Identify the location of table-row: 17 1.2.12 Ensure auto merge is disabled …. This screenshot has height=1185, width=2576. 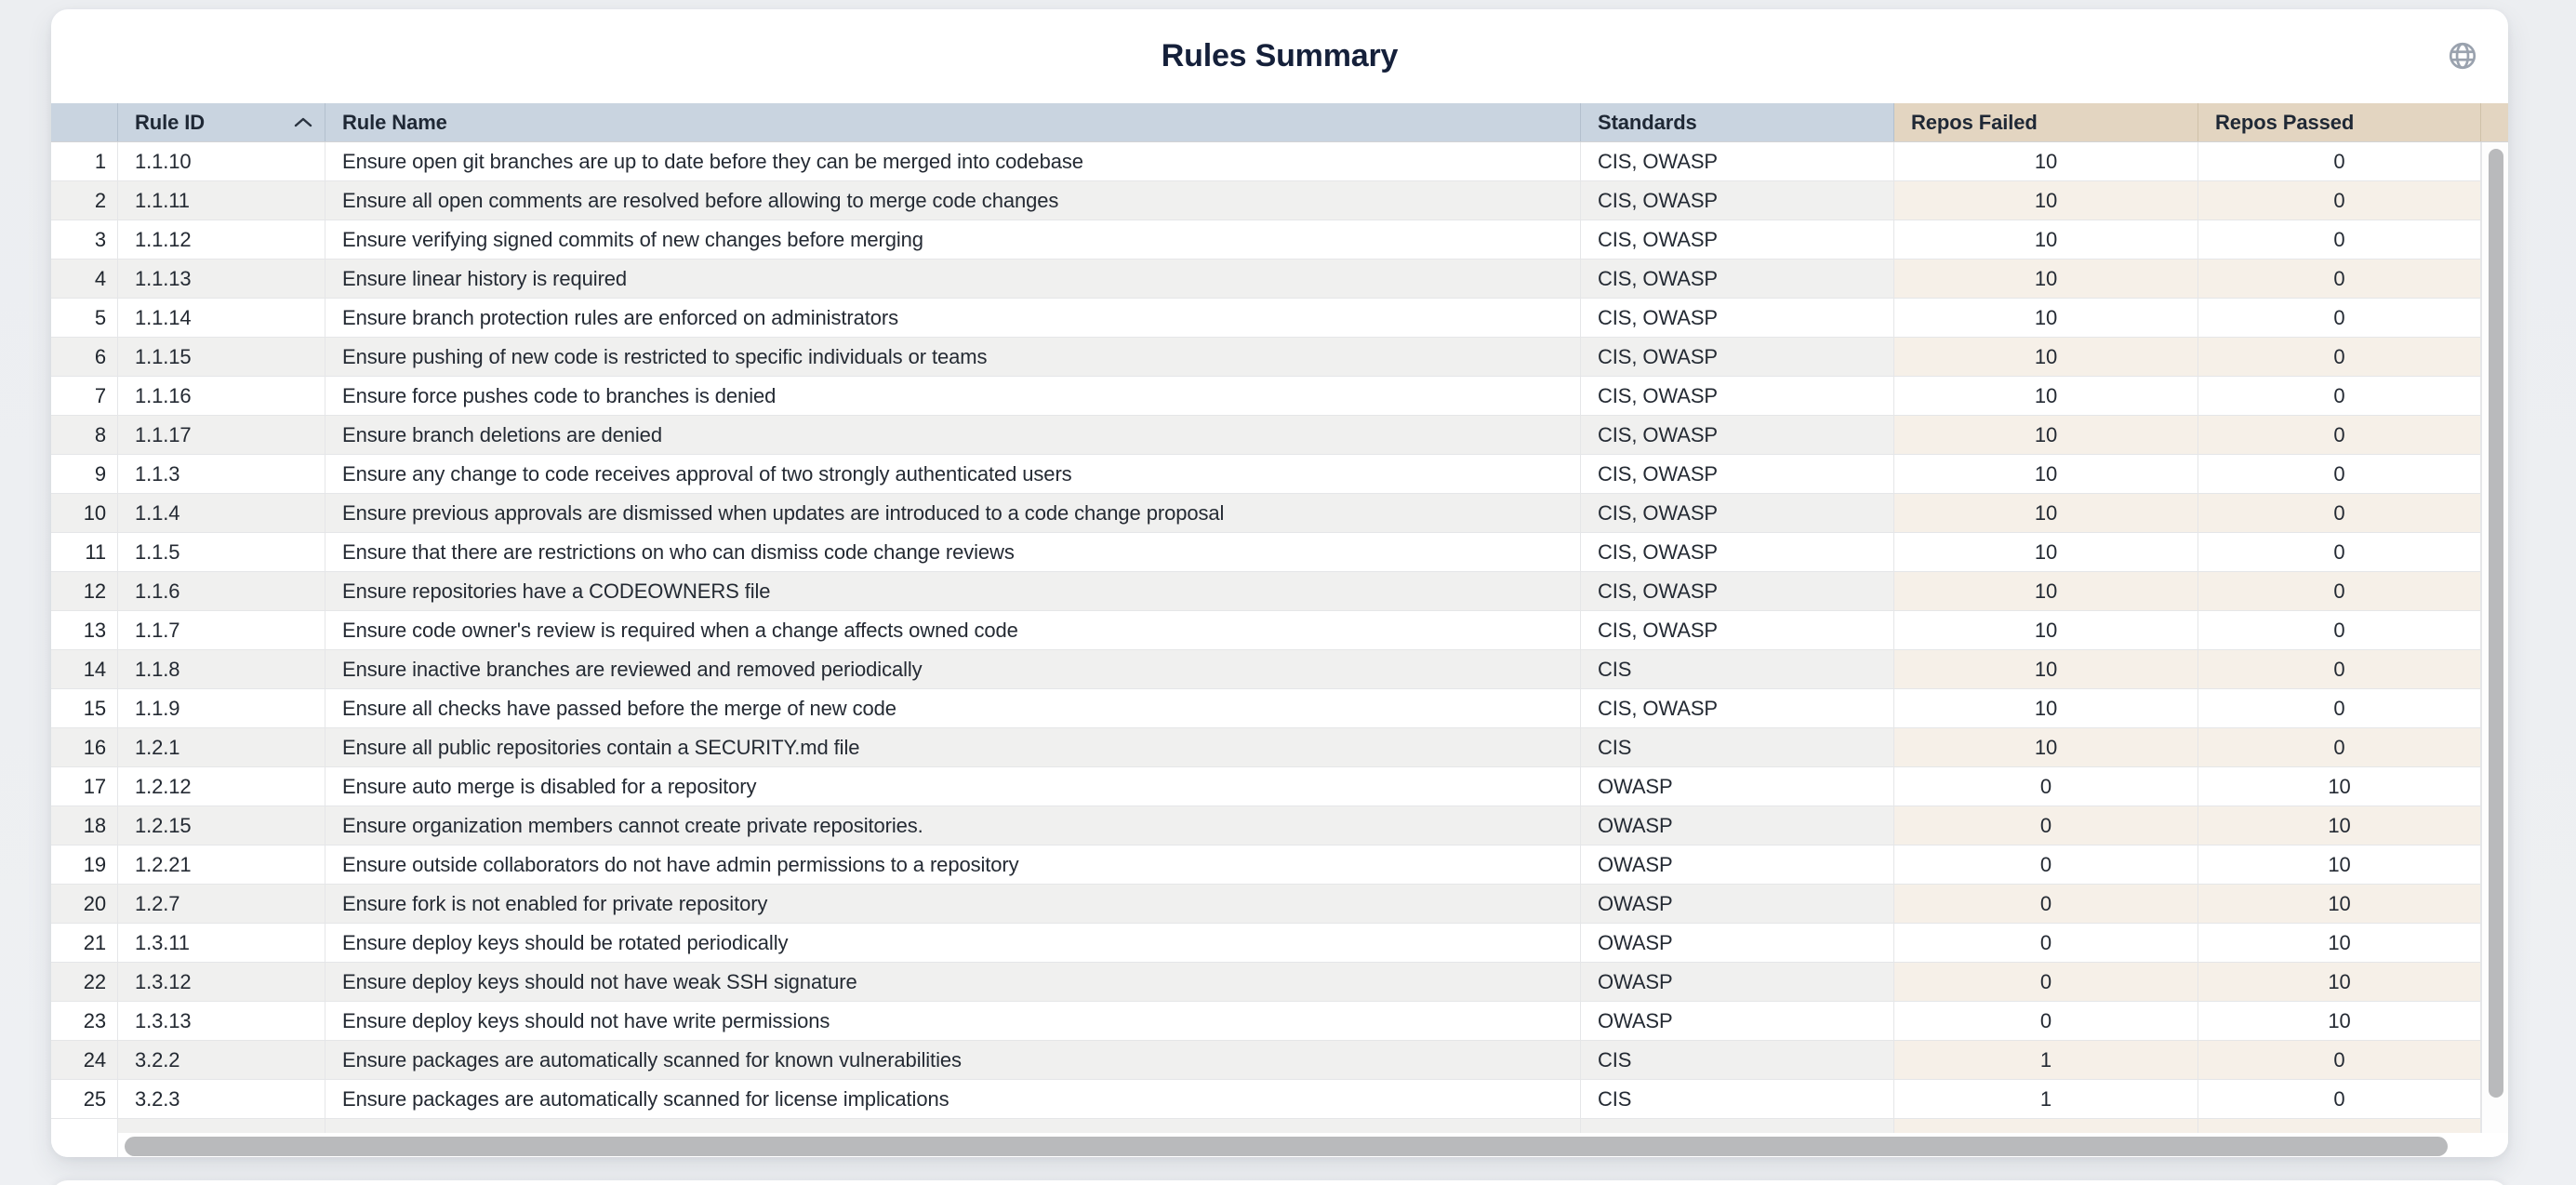
(1266, 787).